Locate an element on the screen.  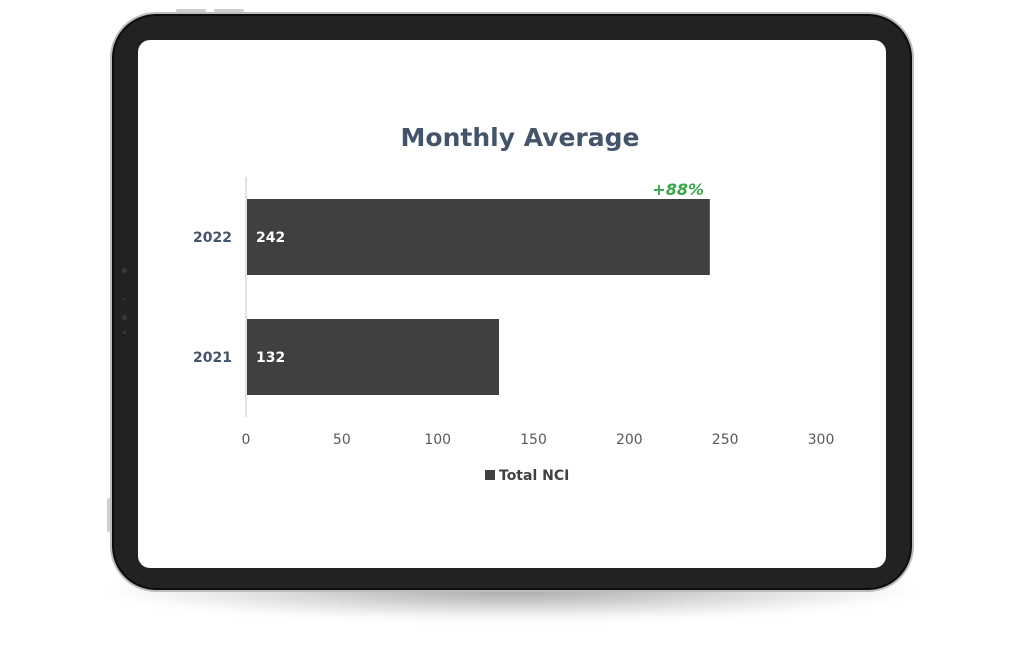
data-label-2022: 242 is located at coordinates (270, 238).